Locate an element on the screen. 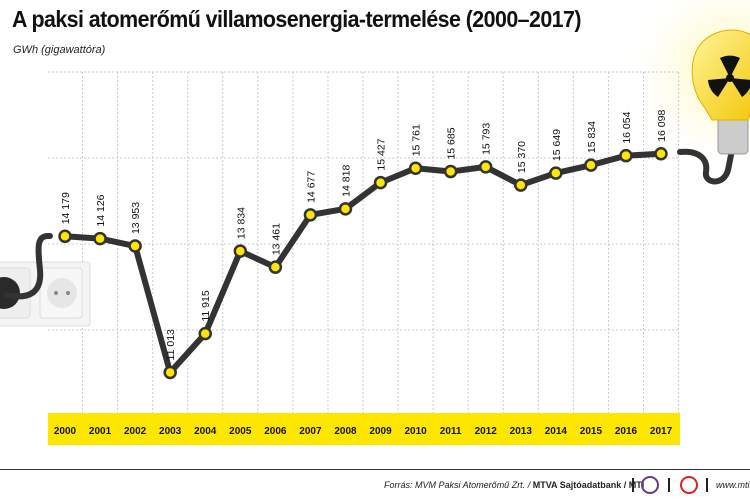 The height and width of the screenshot is (500, 750). data-label: 15 793 is located at coordinates (487, 139).